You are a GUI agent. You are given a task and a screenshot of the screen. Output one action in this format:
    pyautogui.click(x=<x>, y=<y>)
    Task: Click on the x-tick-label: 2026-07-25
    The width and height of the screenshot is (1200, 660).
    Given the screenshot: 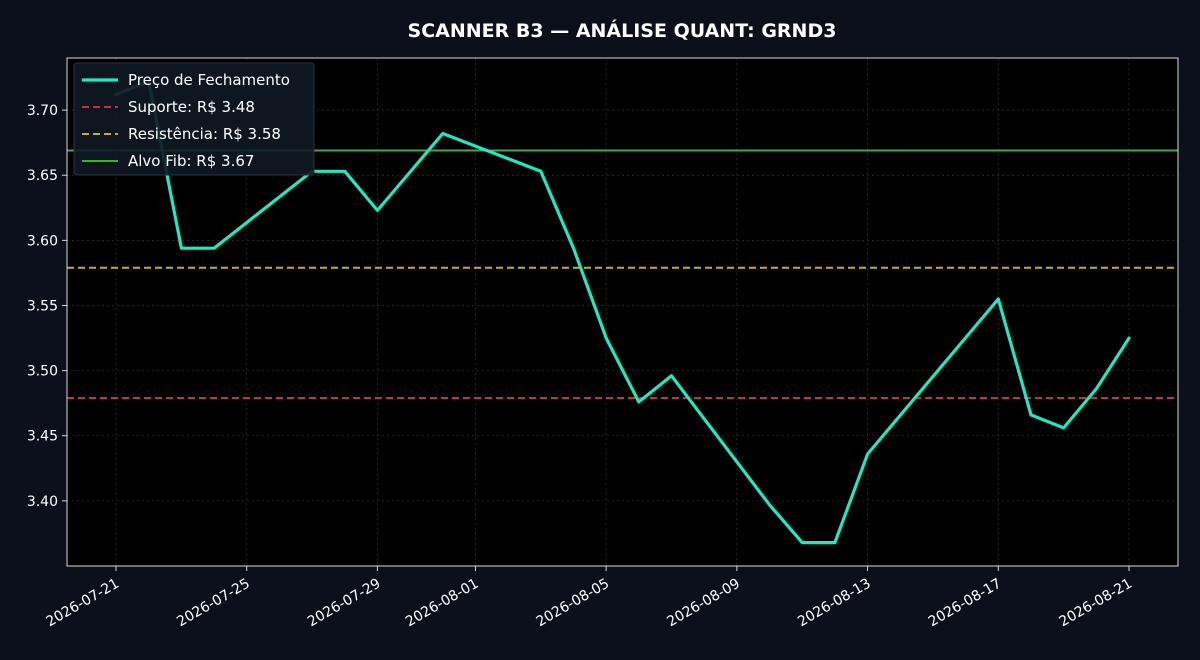 What is the action you would take?
    pyautogui.click(x=213, y=603)
    